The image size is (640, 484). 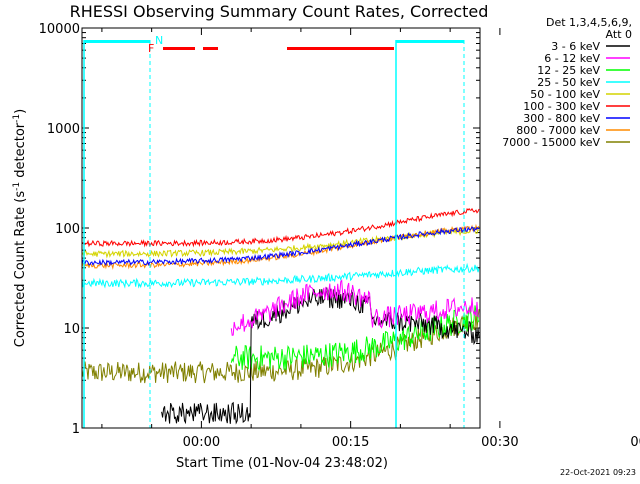 What do you see at coordinates (598, 472) in the screenshot?
I see `footer-timestamp: 22-Oct-2021 09:23` at bounding box center [598, 472].